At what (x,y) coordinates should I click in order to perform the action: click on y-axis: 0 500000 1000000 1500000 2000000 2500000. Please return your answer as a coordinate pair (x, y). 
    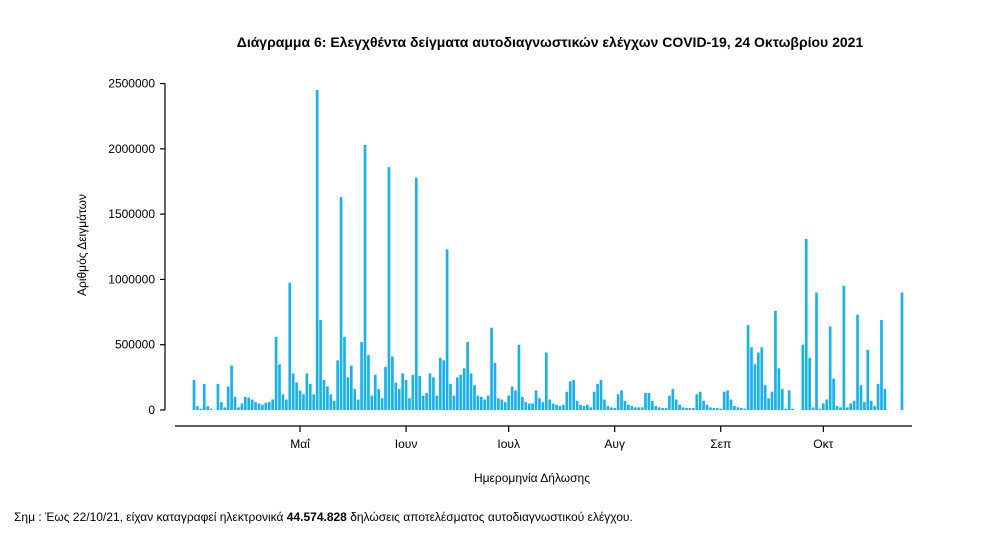
    Looking at the image, I should click on (137, 247).